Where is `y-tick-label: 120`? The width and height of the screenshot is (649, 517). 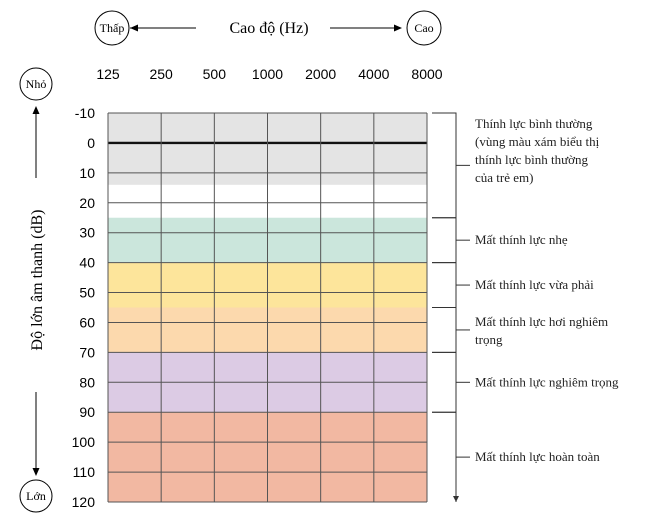
y-tick-label: 120 is located at coordinates (84, 502).